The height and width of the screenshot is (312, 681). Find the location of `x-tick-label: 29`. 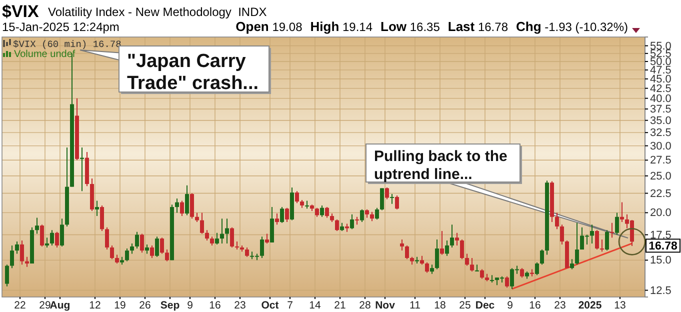

x-tick-label: 29 is located at coordinates (45, 305).